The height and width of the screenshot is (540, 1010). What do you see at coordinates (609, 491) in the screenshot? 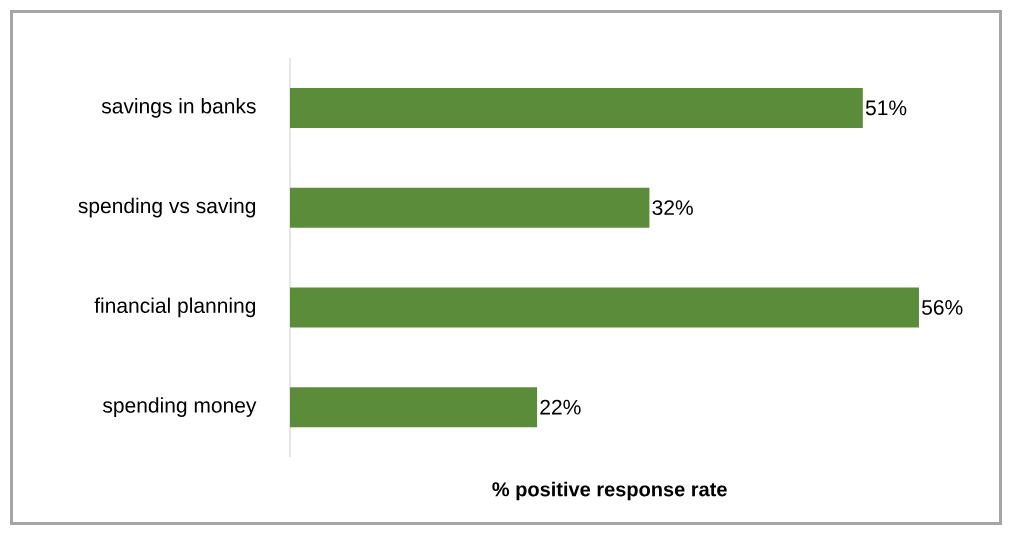
I see `x-axis-title: % positive response rate` at bounding box center [609, 491].